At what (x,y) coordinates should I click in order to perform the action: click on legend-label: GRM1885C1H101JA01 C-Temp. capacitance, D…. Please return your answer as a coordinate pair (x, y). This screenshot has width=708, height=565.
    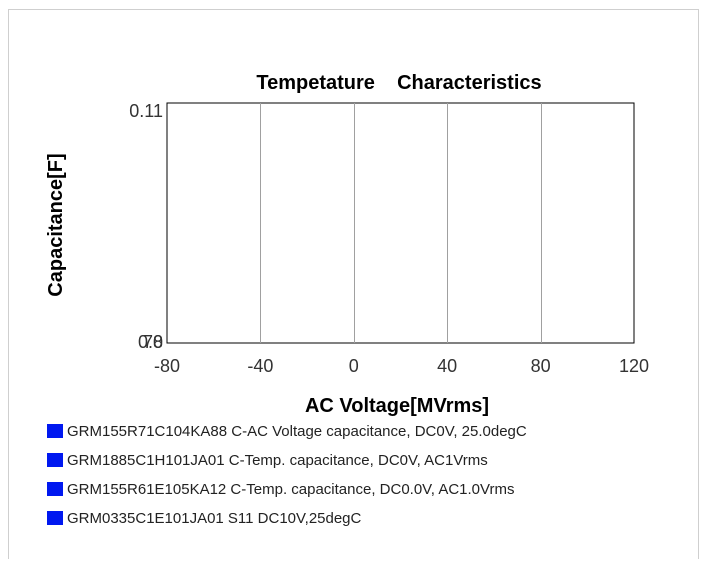
    Looking at the image, I should click on (277, 460).